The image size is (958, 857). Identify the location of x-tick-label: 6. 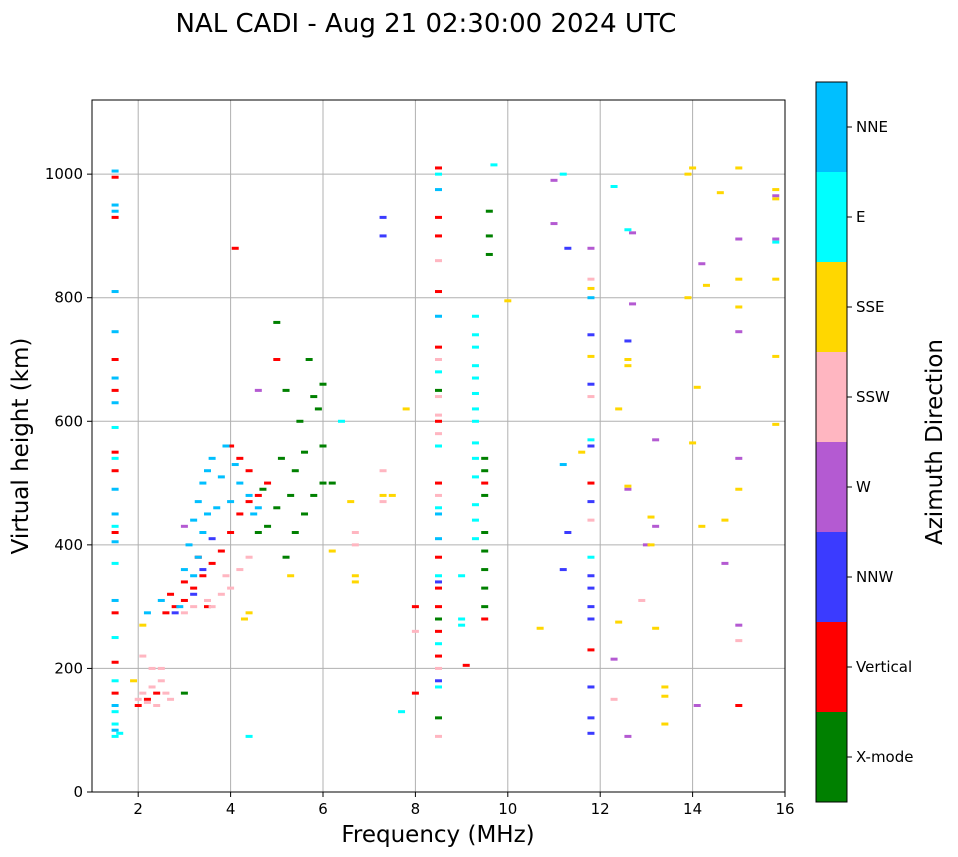
(323, 809).